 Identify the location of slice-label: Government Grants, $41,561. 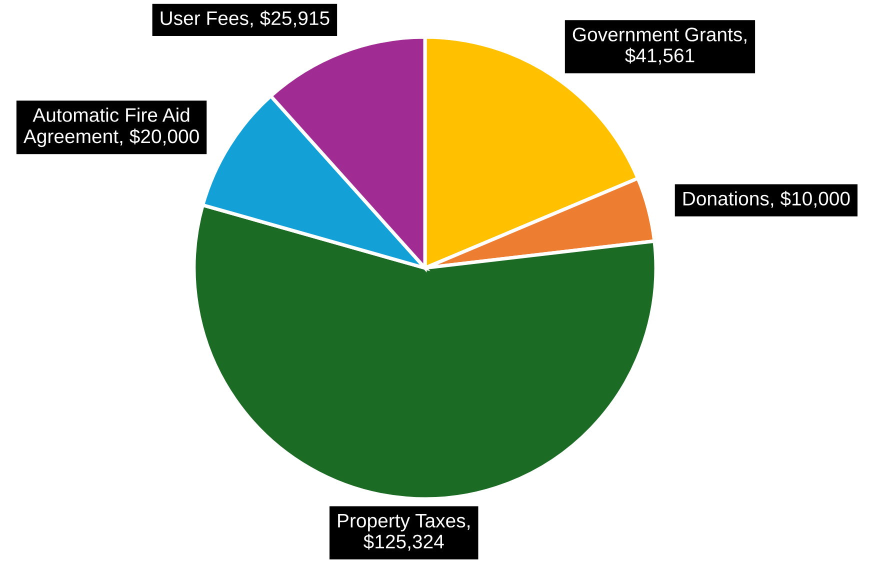
(659, 46).